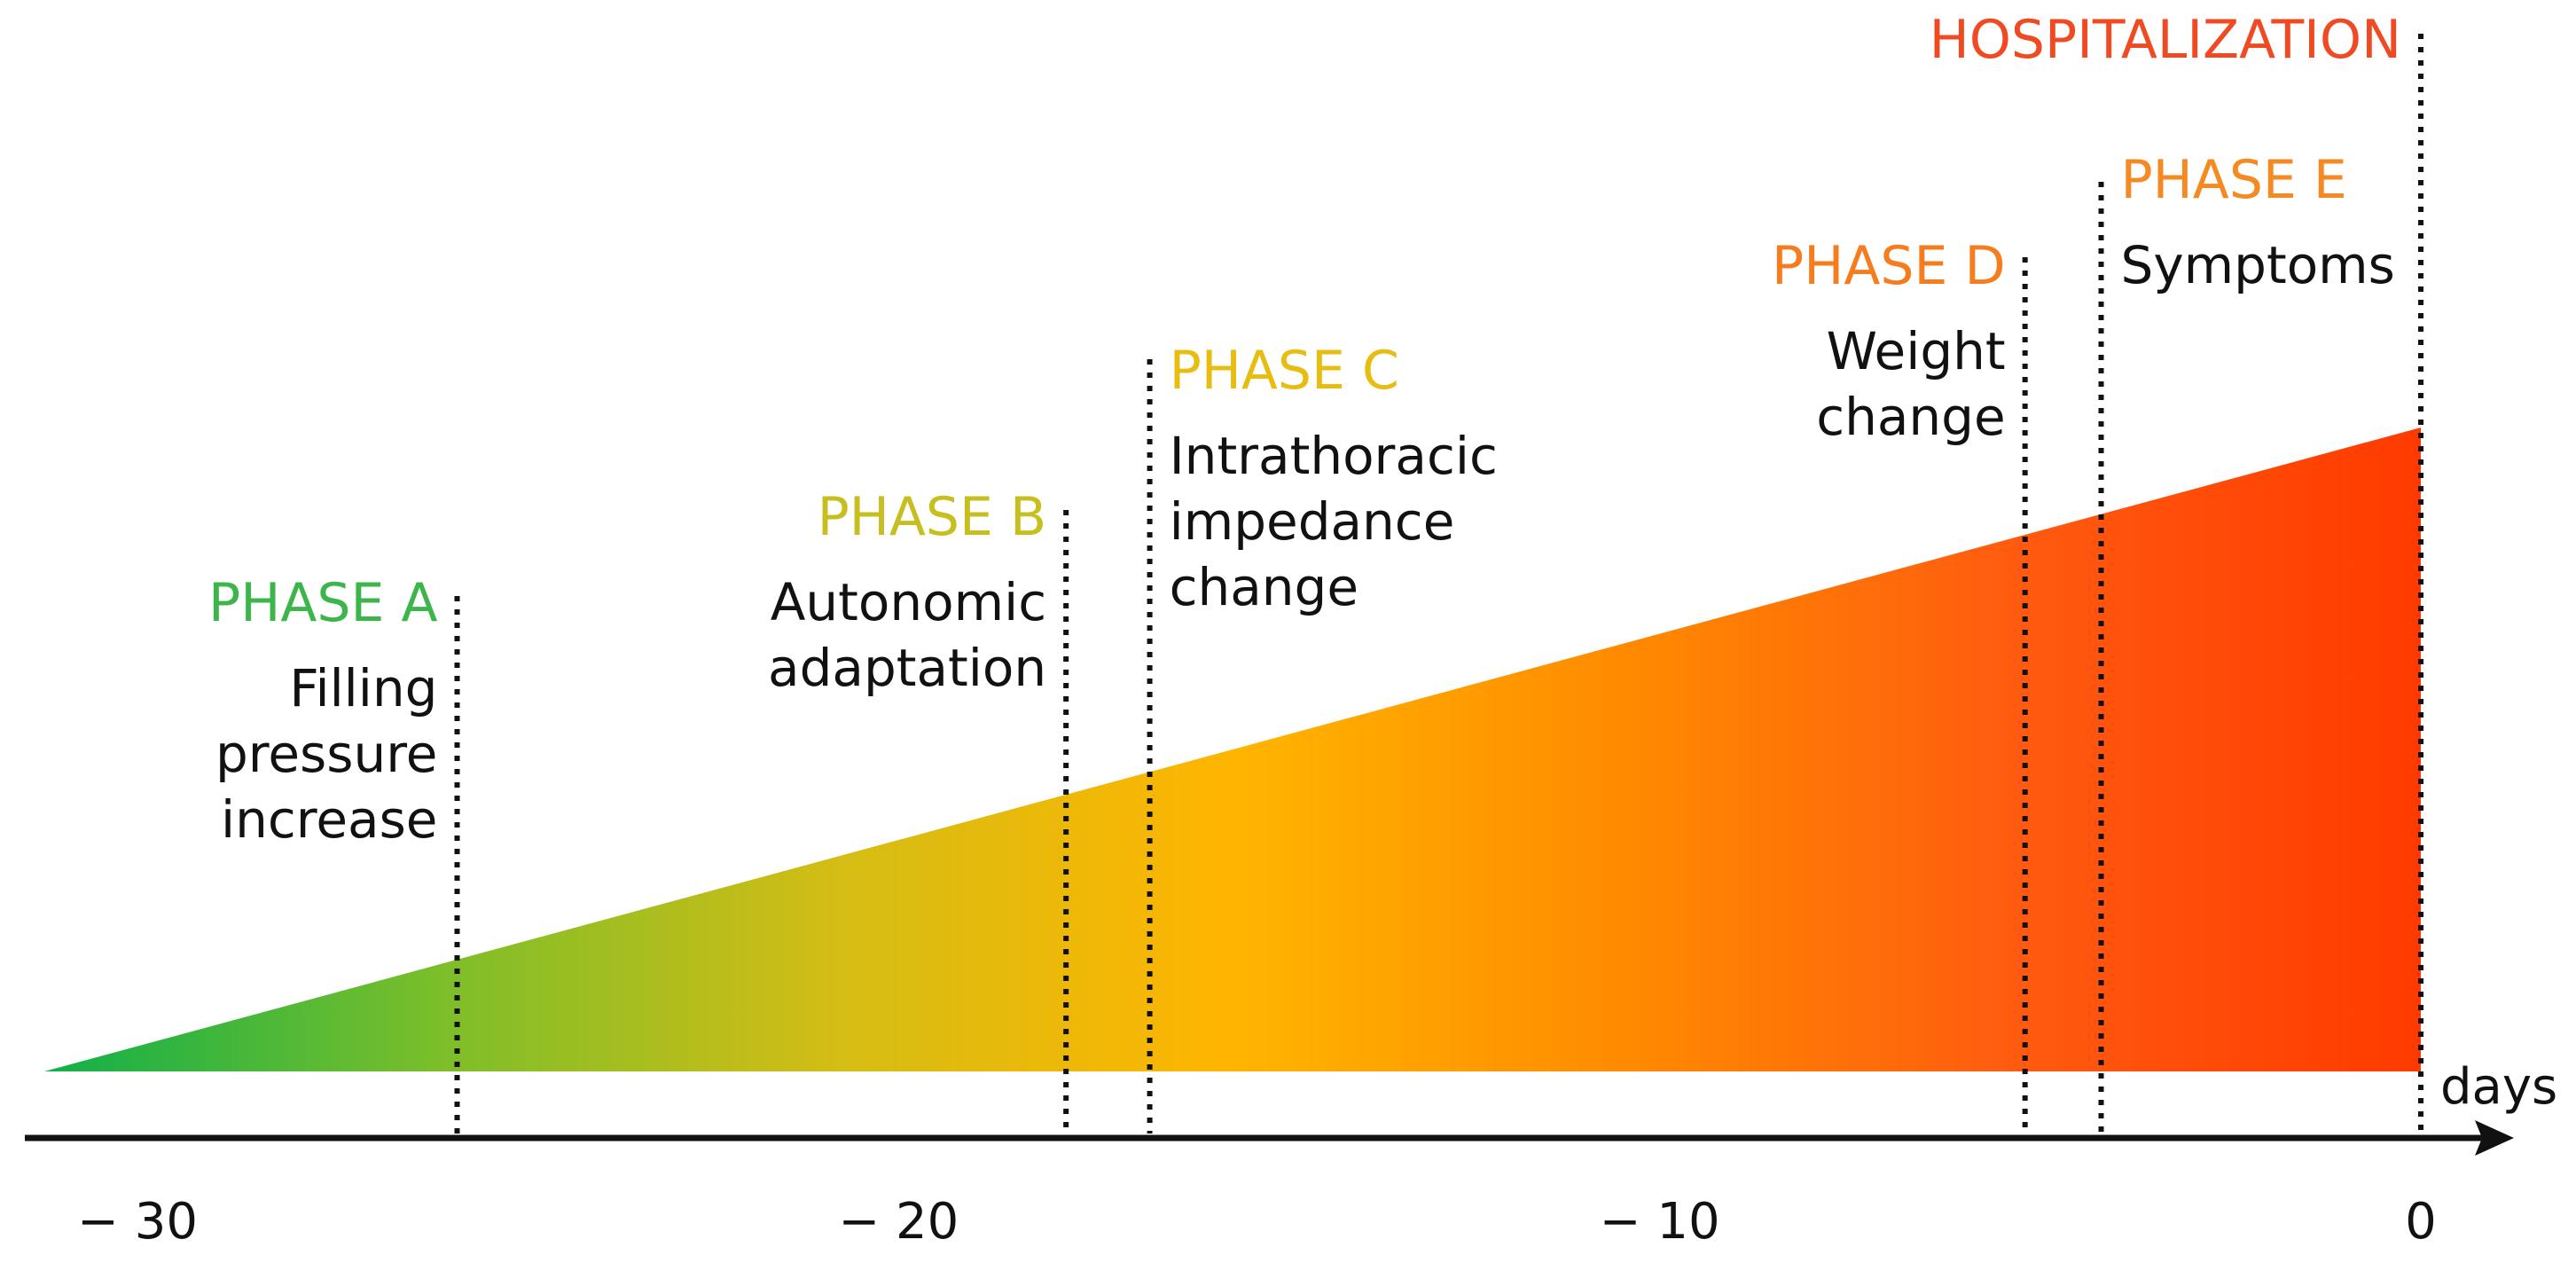 This screenshot has width=2576, height=1271. Describe the element at coordinates (2421, 1222) in the screenshot. I see `axis-tick-label: 0` at that location.